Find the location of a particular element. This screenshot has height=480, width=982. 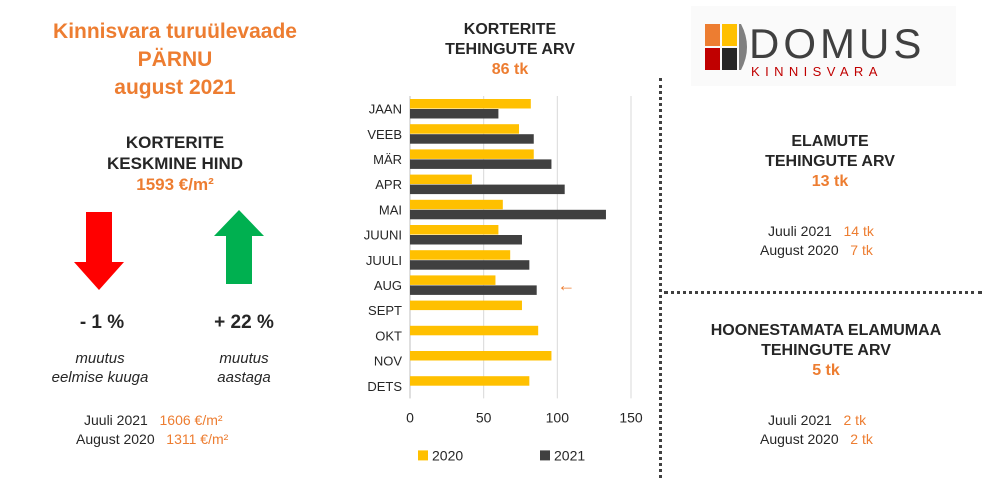

category-label: NOV is located at coordinates (388, 361).